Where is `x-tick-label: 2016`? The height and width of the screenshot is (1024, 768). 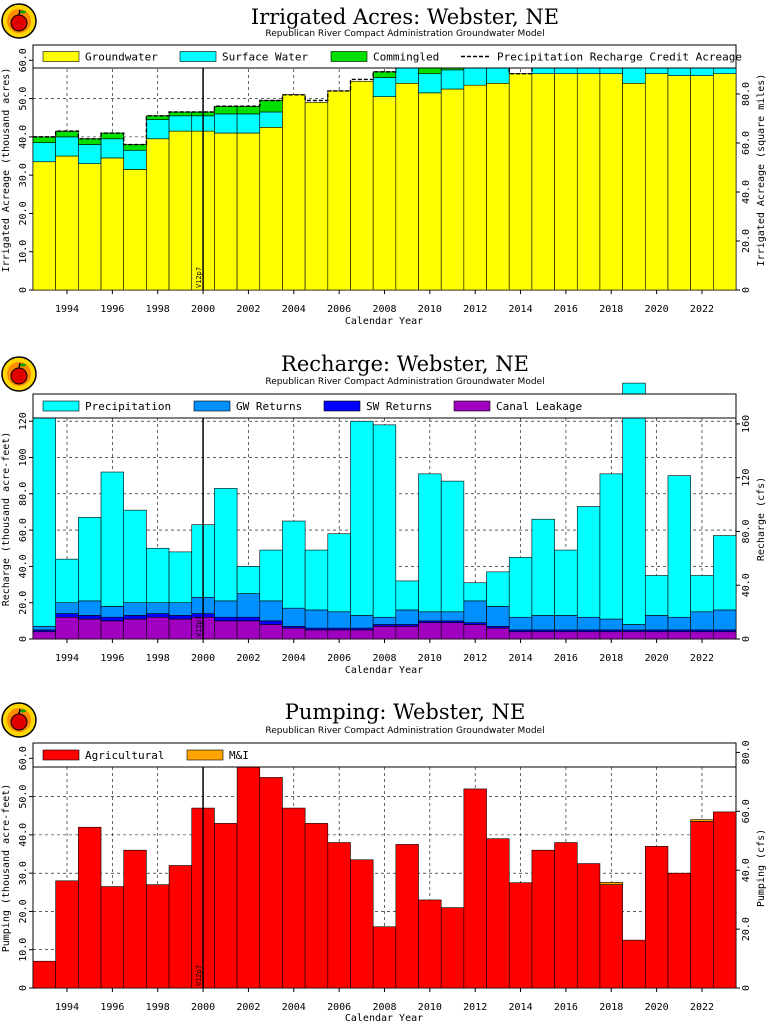 x-tick-label: 2016 is located at coordinates (566, 658).